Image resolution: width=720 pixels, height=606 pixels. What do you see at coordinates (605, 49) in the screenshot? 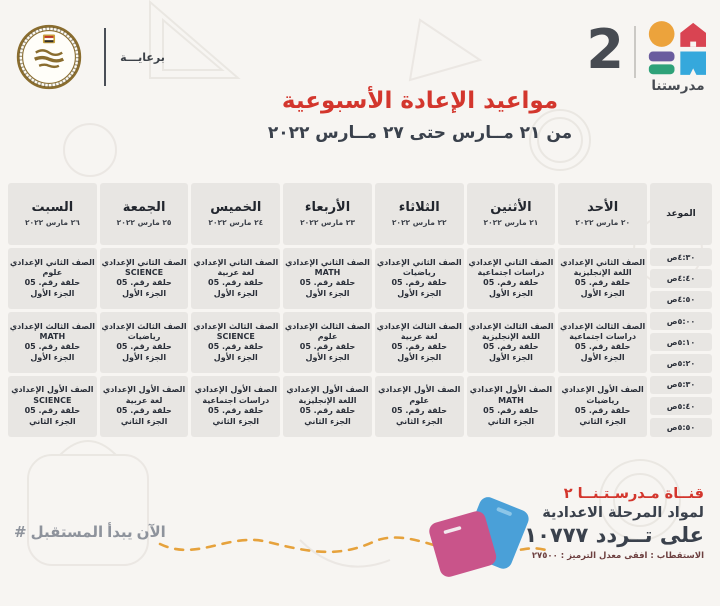
I see `channel-number: 2` at bounding box center [605, 49].